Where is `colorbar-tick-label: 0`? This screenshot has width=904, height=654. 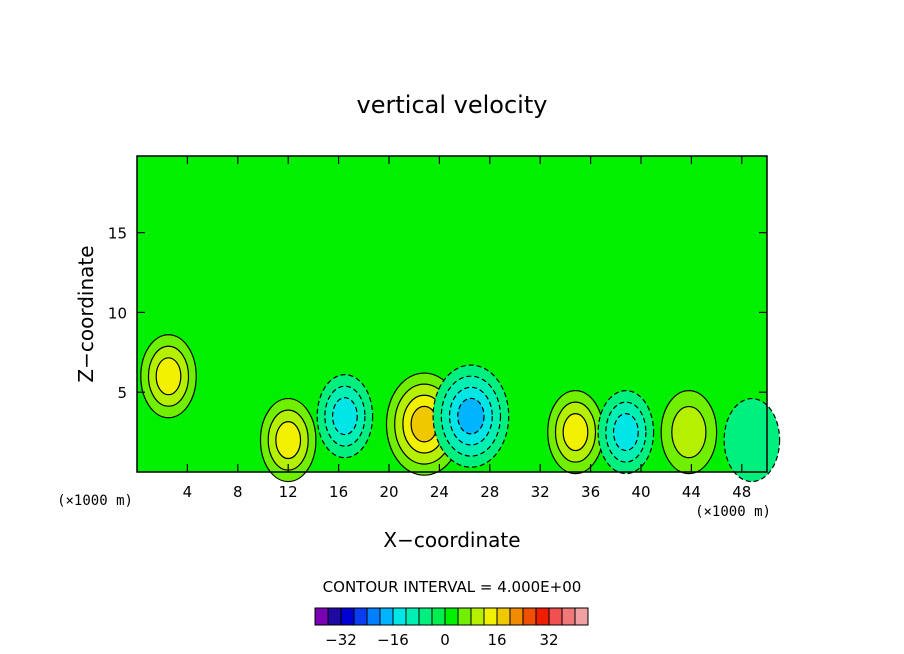
colorbar-tick-label: 0 is located at coordinates (445, 640).